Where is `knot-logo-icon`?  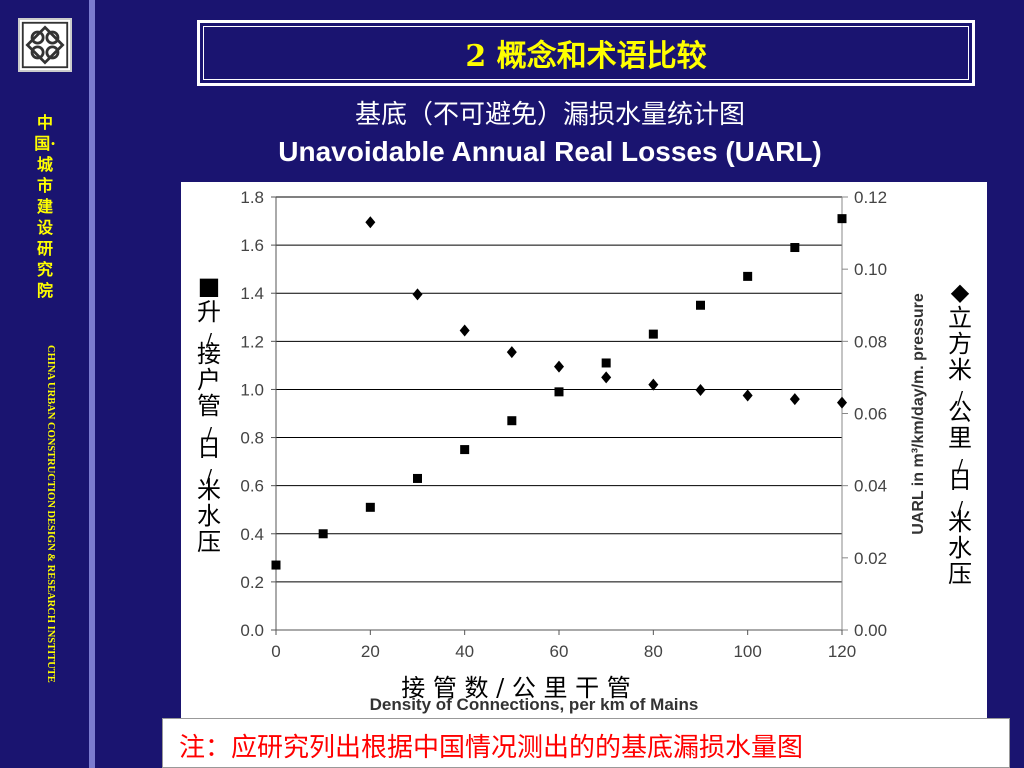
knot-logo-icon is located at coordinates (45, 45).